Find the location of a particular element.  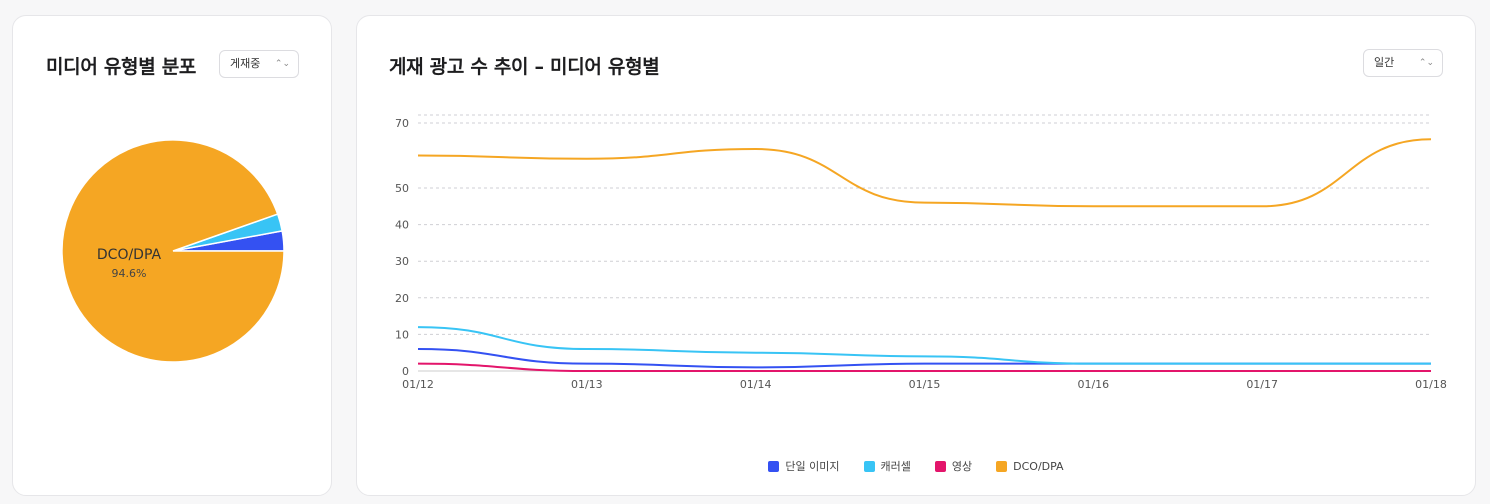

legend-item-3: 영상 is located at coordinates (953, 466).